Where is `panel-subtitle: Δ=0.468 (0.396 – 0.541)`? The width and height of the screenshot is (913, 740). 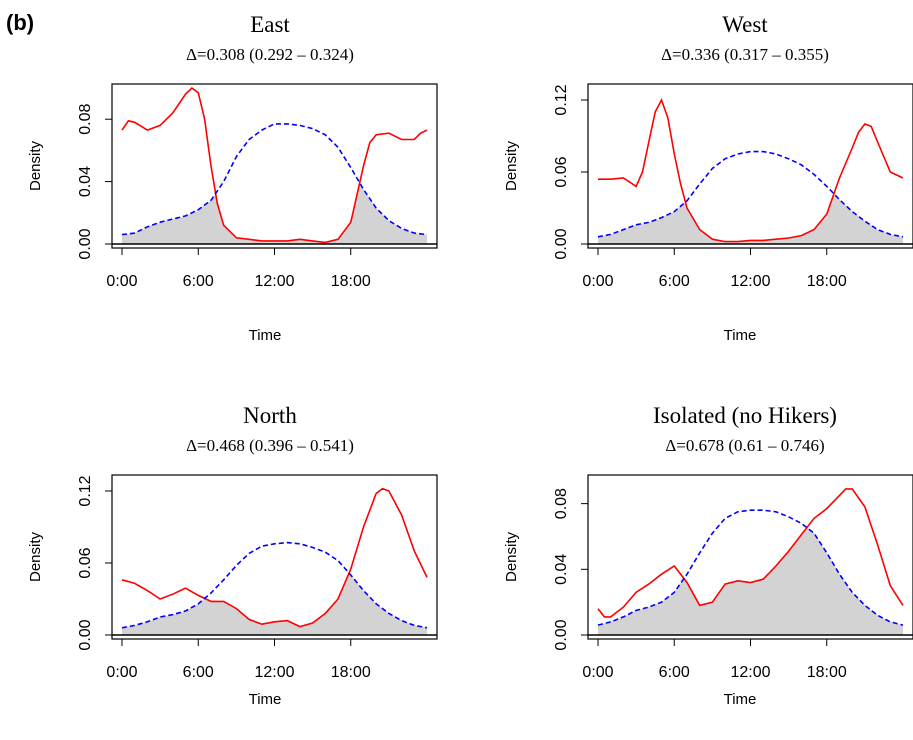 panel-subtitle: Δ=0.468 (0.396 – 0.541) is located at coordinates (270, 445).